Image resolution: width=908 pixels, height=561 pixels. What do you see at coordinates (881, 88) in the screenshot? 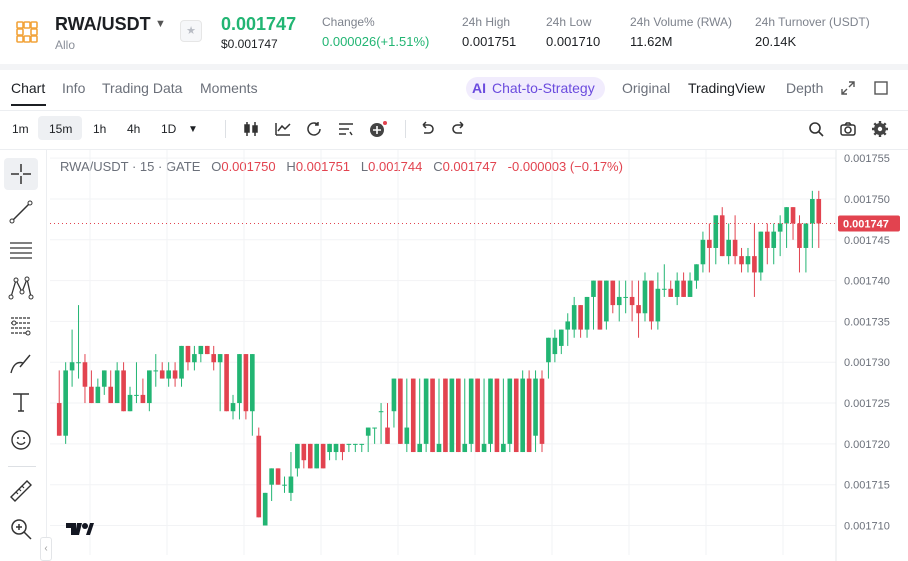
I see `window-icon` at bounding box center [881, 88].